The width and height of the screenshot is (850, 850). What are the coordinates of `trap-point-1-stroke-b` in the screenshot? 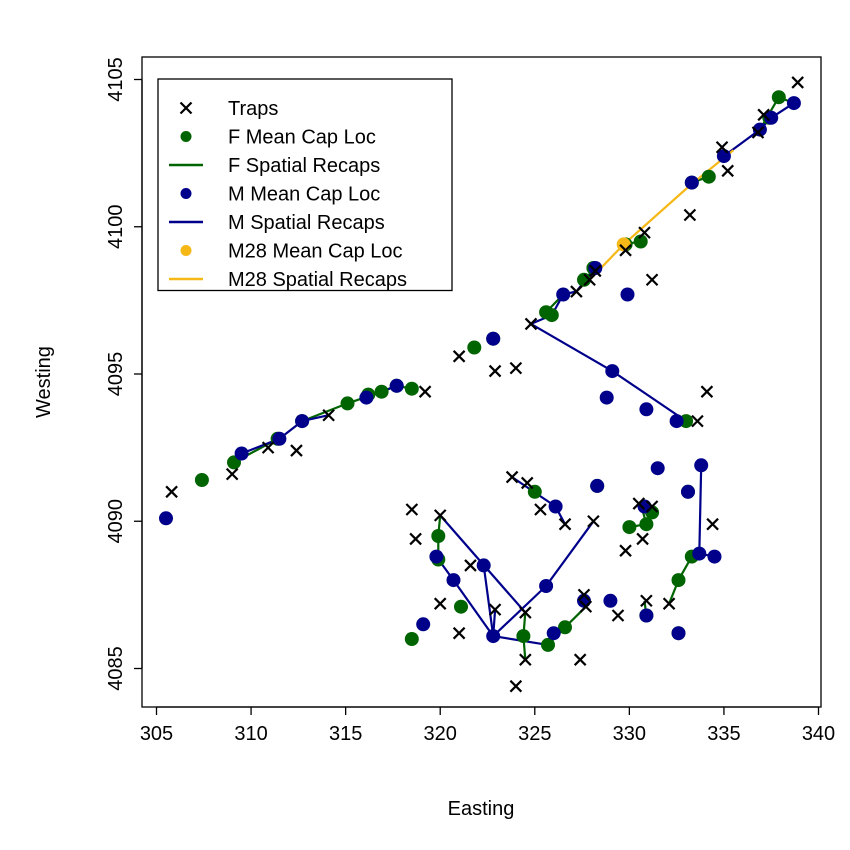 It's located at (232, 474).